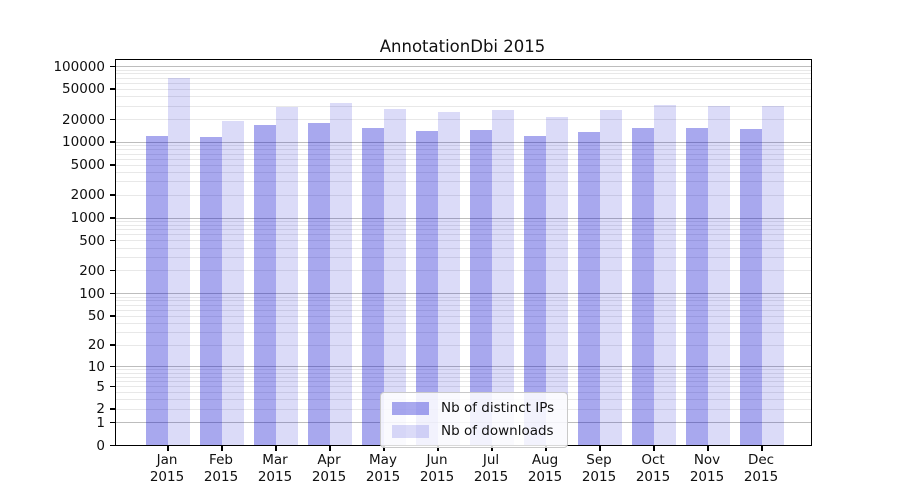 The image size is (900, 500). What do you see at coordinates (92, 270) in the screenshot?
I see `y-tick-label-200: 200` at bounding box center [92, 270].